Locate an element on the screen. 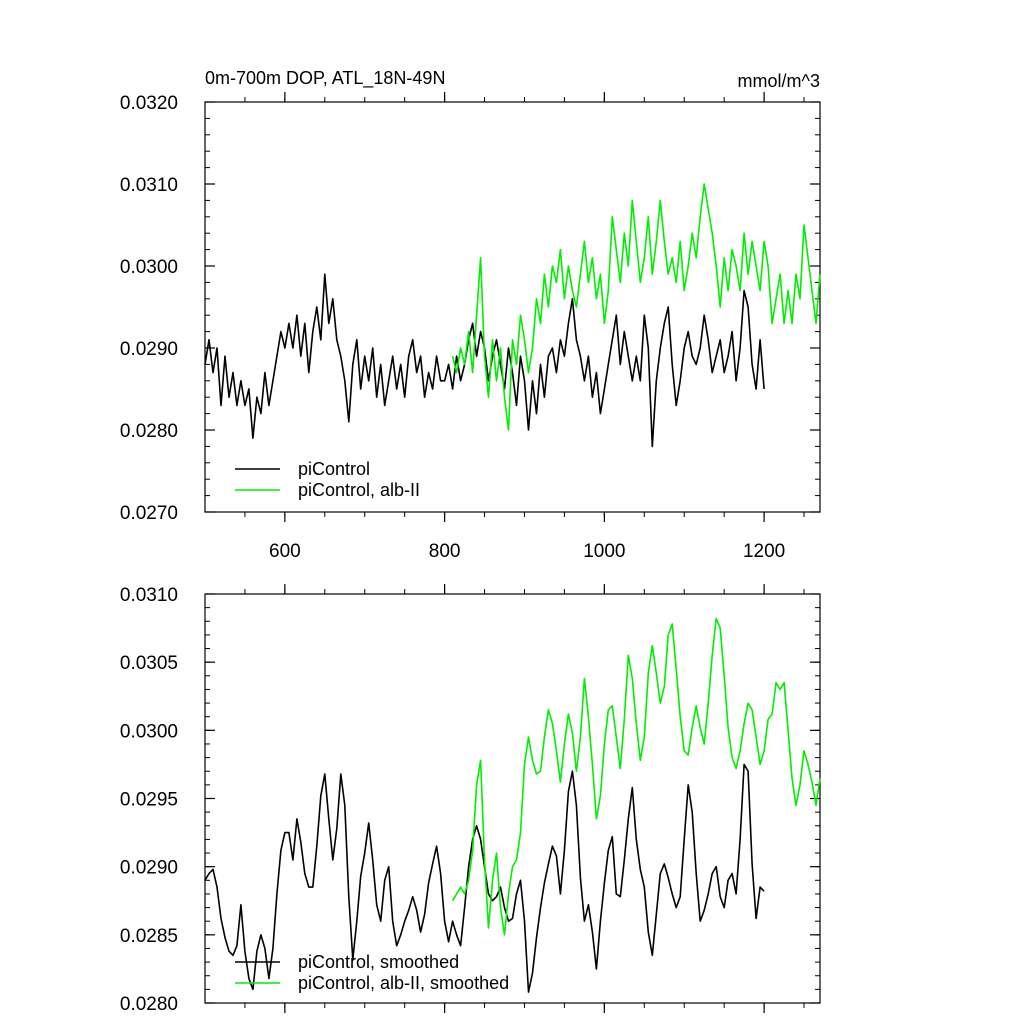 Image resolution: width=1024 pixels, height=1024 pixels. legend-label: piControl, alb-II, smoothed is located at coordinates (403, 983).